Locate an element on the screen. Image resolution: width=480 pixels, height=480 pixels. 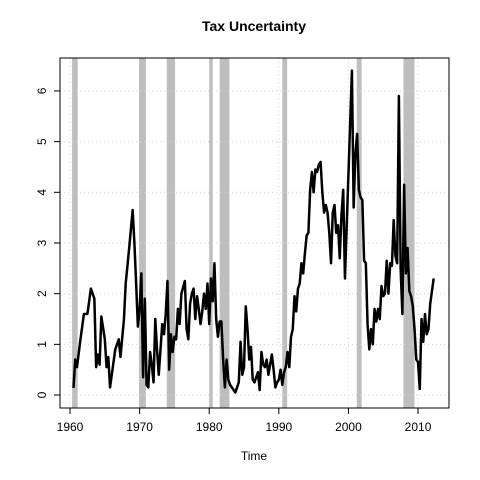
y-tick-label: 1 is located at coordinates (42, 344).